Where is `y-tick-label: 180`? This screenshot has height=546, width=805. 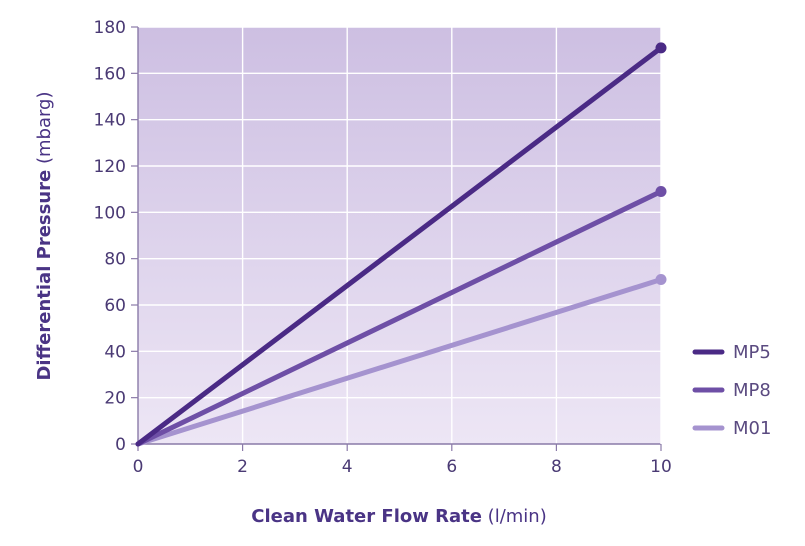
y-tick-label: 180 is located at coordinates (110, 28).